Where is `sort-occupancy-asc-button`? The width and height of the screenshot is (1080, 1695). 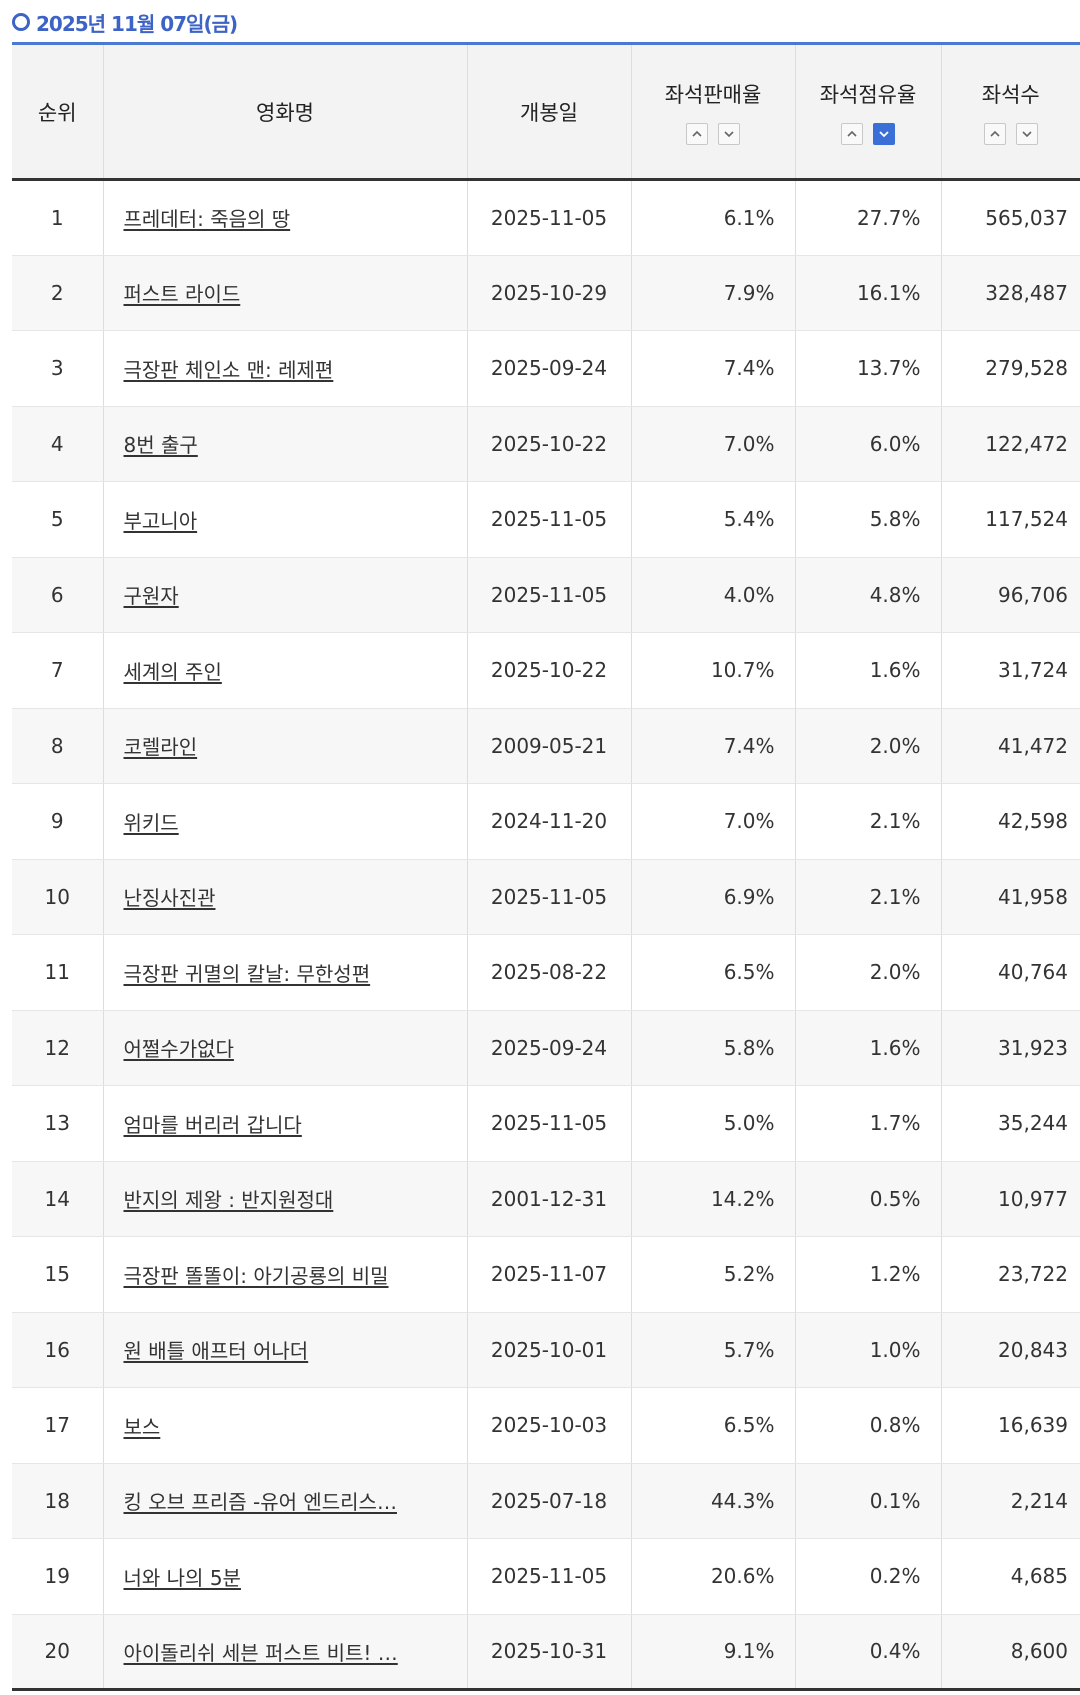 sort-occupancy-asc-button is located at coordinates (852, 133).